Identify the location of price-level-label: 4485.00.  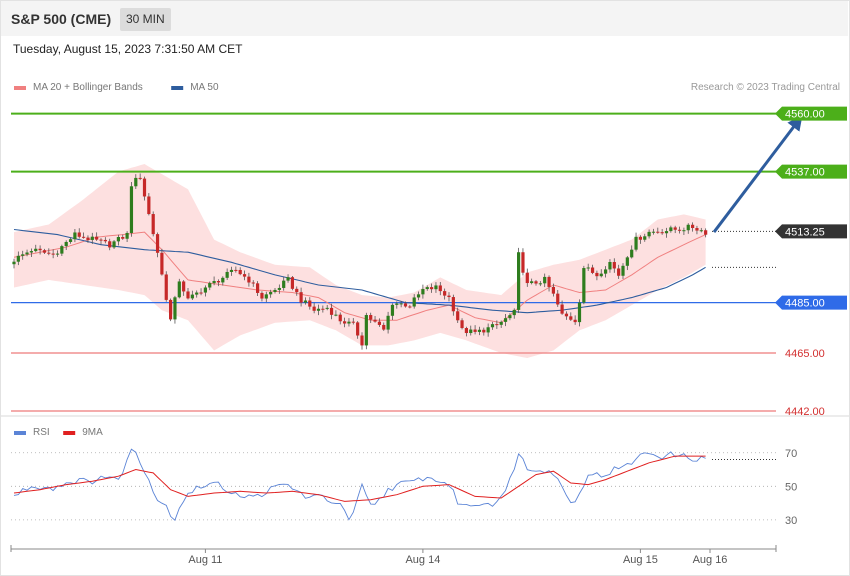
(805, 304).